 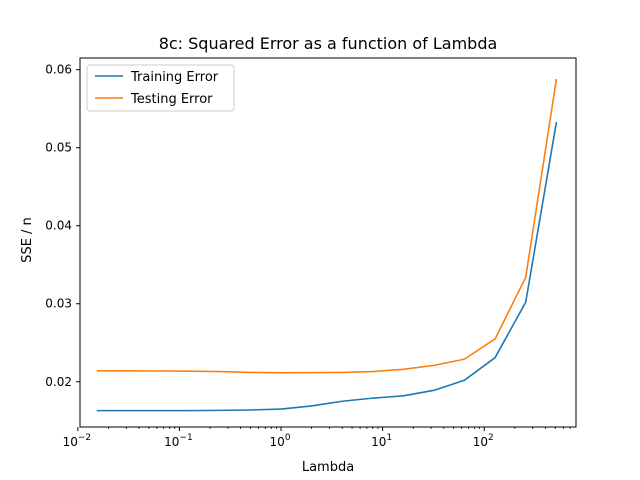 I want to click on x-tick-label: 10⁻¹, so click(x=178, y=441).